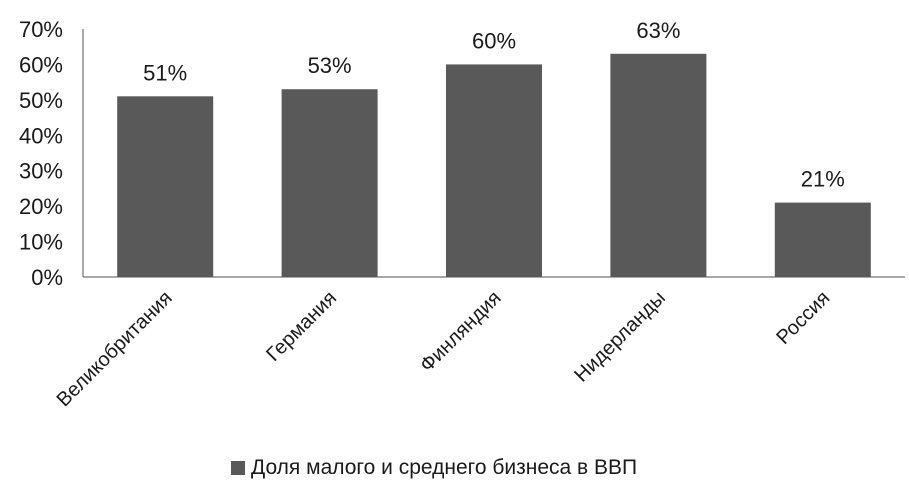  Describe the element at coordinates (823, 179) in the screenshot. I see `data-label: 21%` at that location.